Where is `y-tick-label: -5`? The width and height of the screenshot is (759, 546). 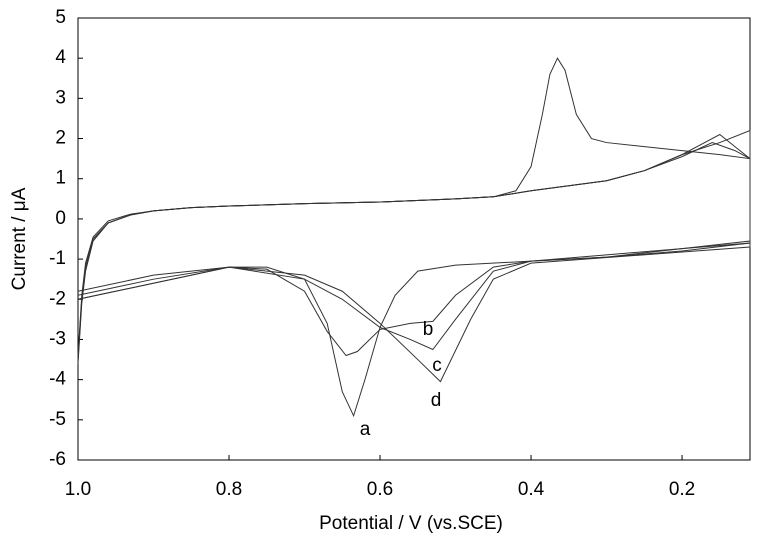 y-tick-label: -5 is located at coordinates (57, 419).